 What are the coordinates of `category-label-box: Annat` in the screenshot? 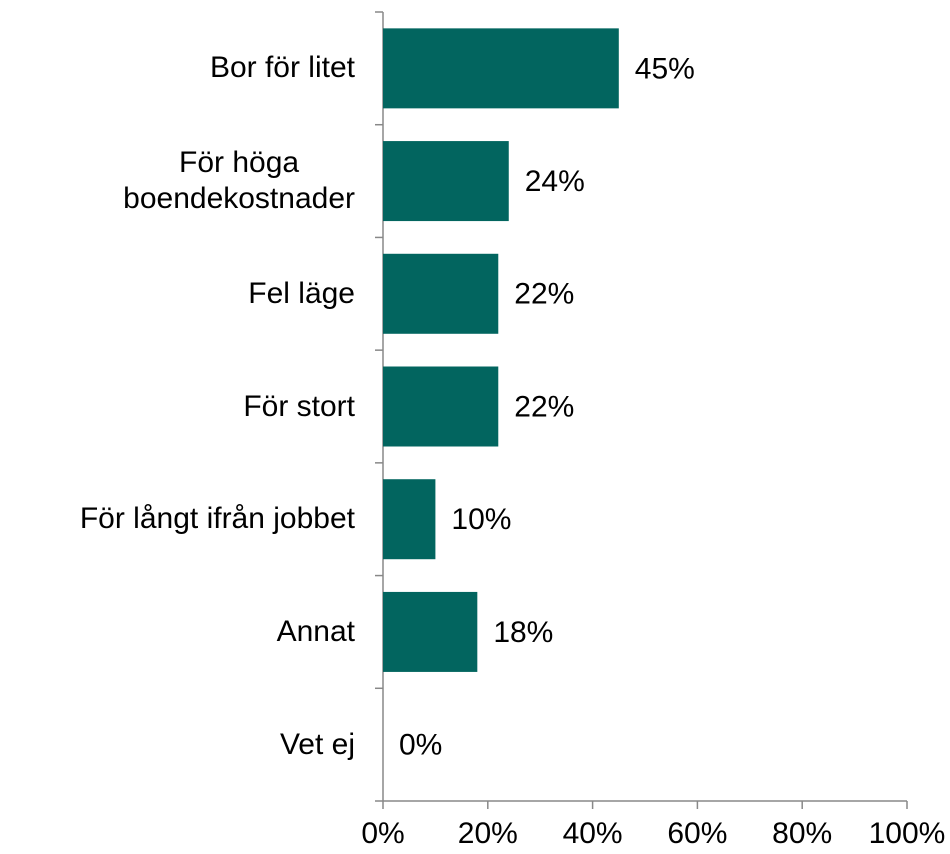 It's located at (316, 632).